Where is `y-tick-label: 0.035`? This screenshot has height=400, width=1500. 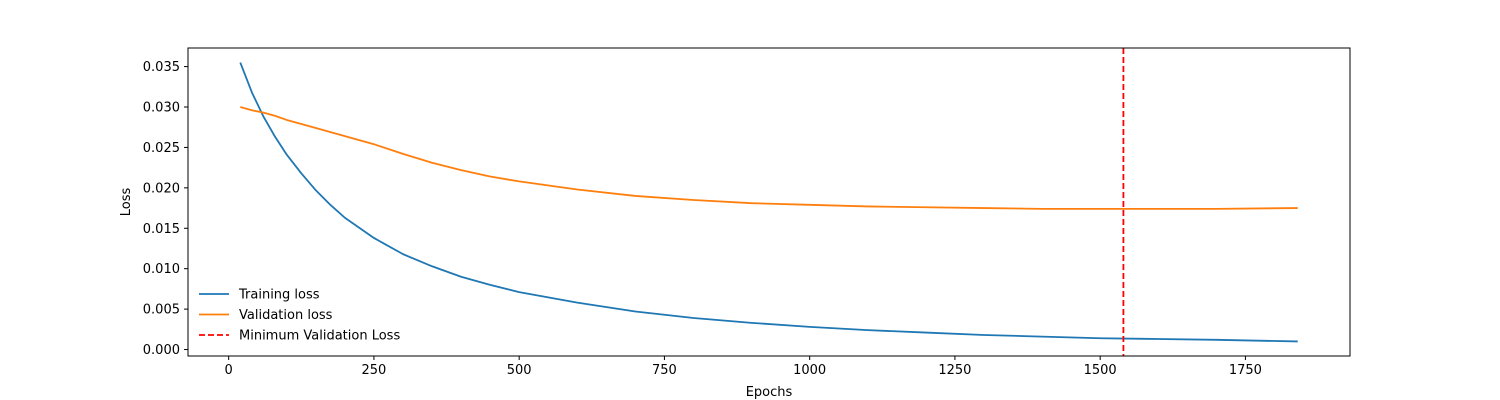 y-tick-label: 0.035 is located at coordinates (161, 67).